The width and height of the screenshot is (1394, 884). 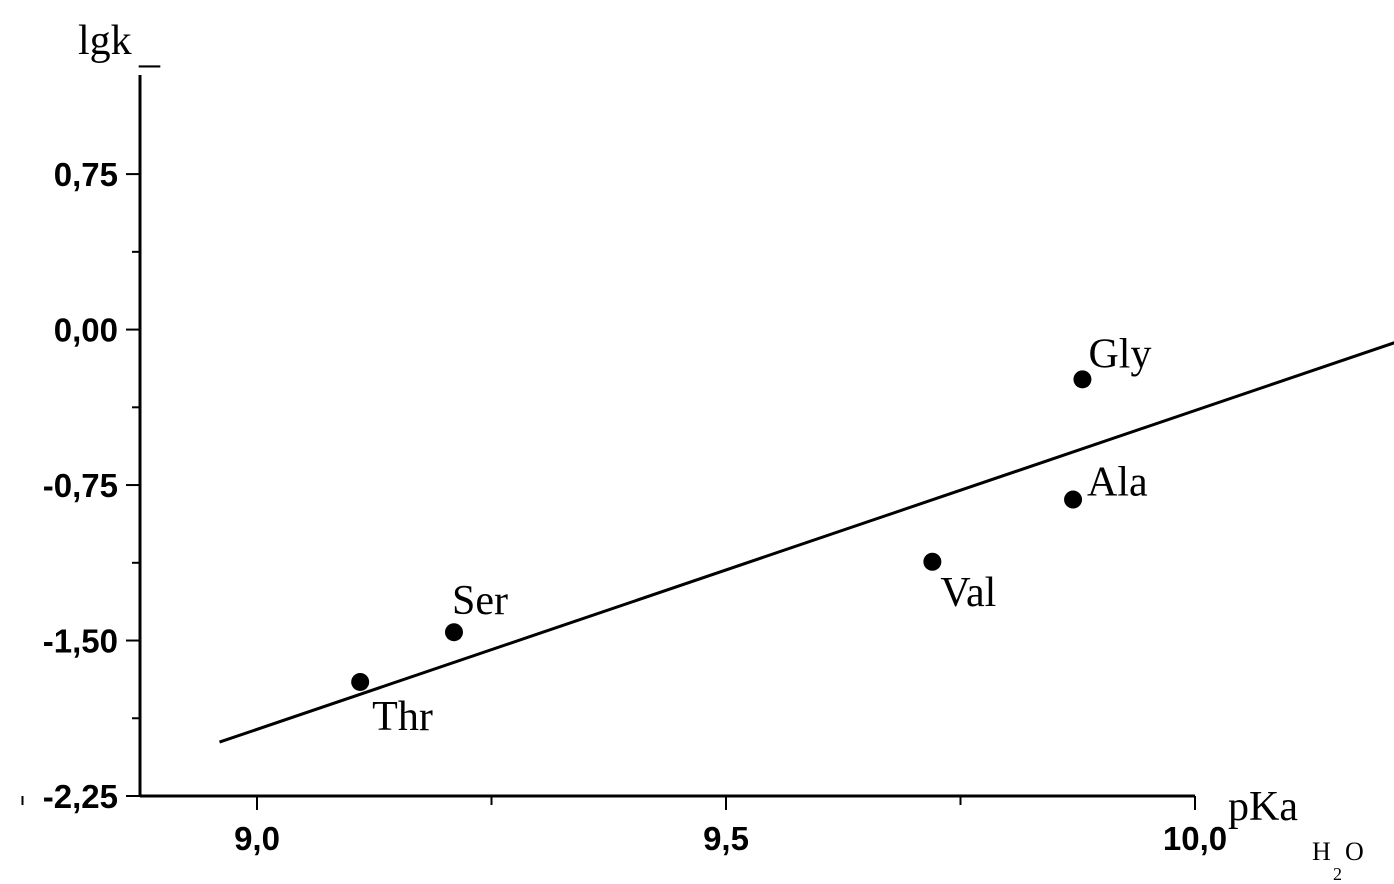 I want to click on y-axis-label-suffix: _, so click(x=149, y=49).